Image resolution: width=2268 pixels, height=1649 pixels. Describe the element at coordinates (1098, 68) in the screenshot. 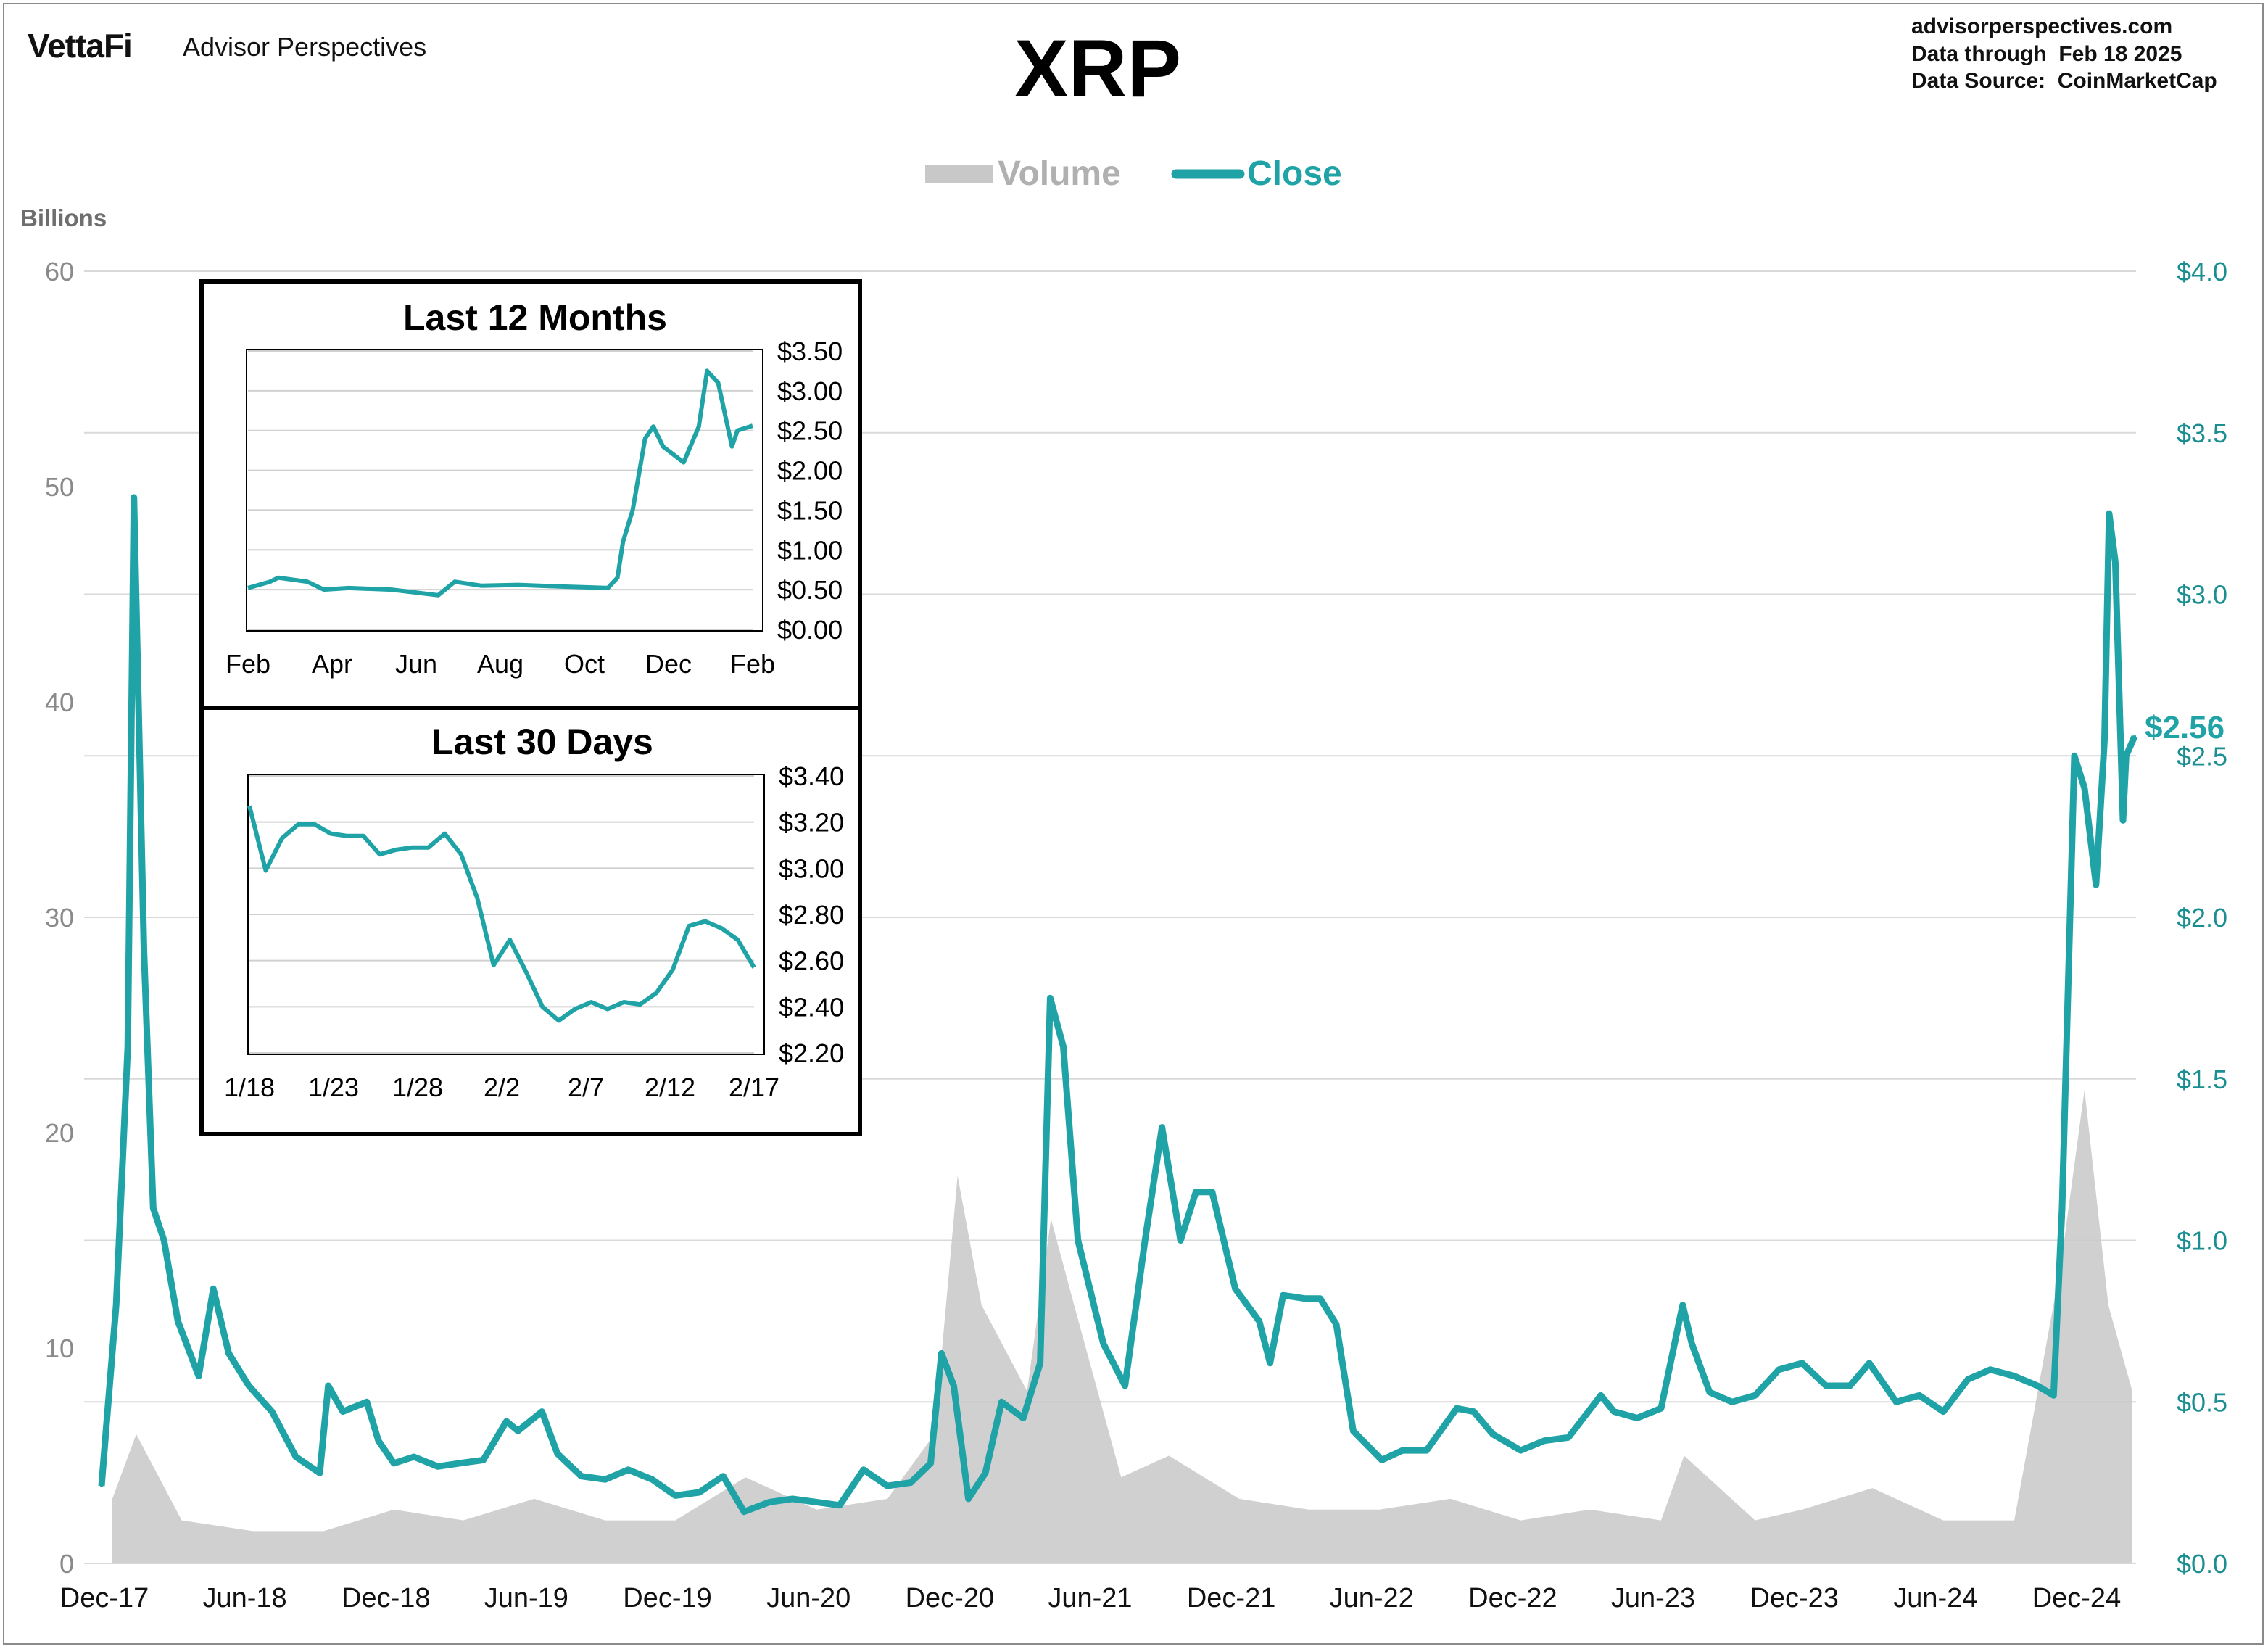

I see `chart-title: XRP` at that location.